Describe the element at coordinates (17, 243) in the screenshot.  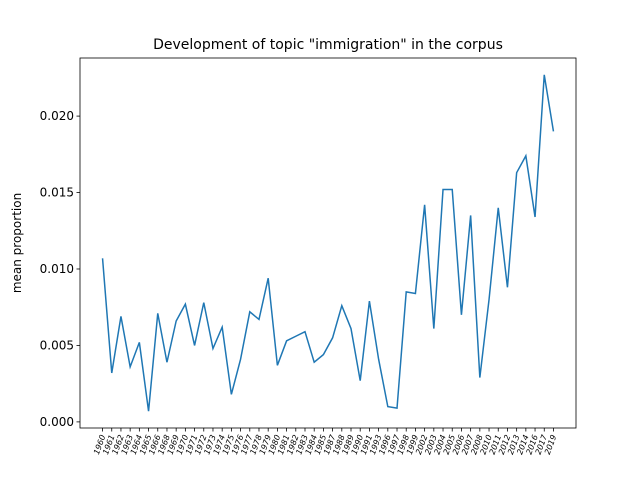
I see `y-axis-label: mean proportion` at that location.